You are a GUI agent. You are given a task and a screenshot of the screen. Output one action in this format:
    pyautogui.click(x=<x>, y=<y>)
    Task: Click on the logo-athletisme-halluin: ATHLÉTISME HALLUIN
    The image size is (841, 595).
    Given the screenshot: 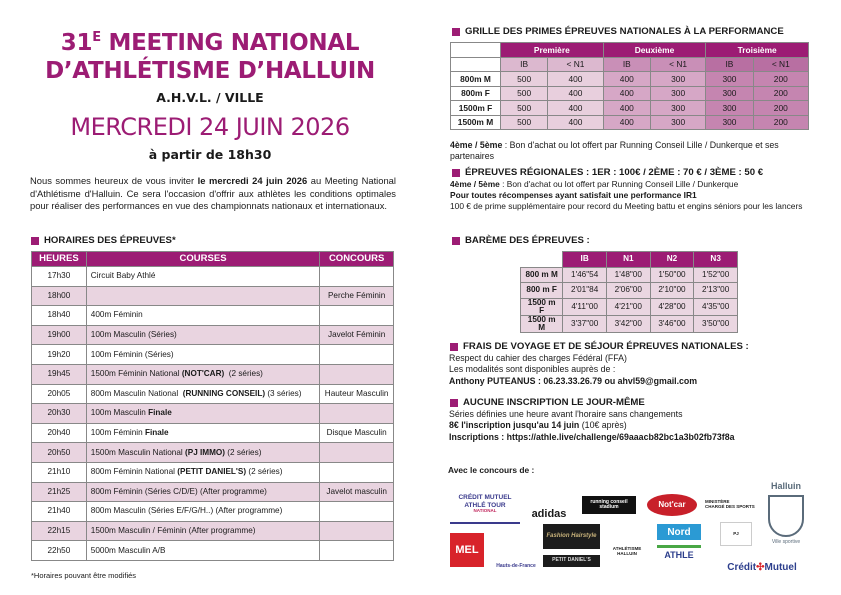 What is the action you would take?
    pyautogui.click(x=627, y=551)
    